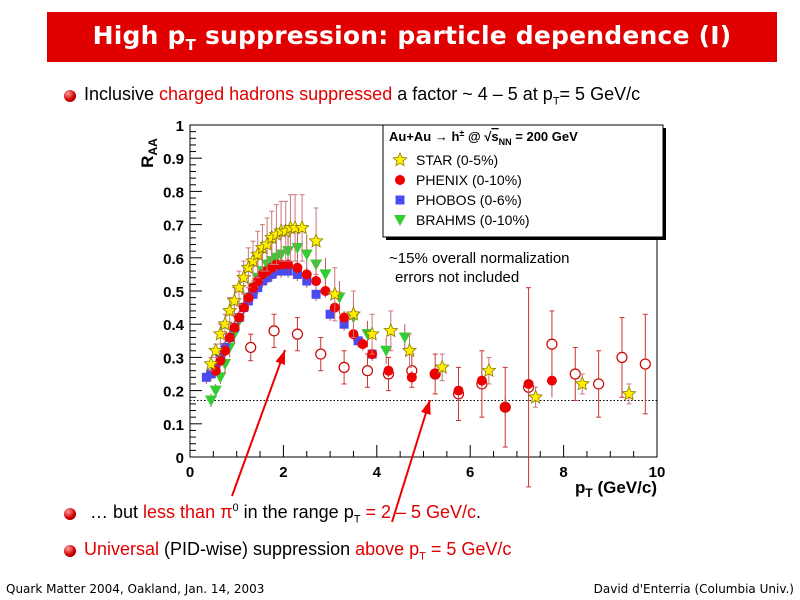 Image resolution: width=800 pixels, height=600 pixels. What do you see at coordinates (173, 259) in the screenshot?
I see `y-tick-label: 0.6` at bounding box center [173, 259].